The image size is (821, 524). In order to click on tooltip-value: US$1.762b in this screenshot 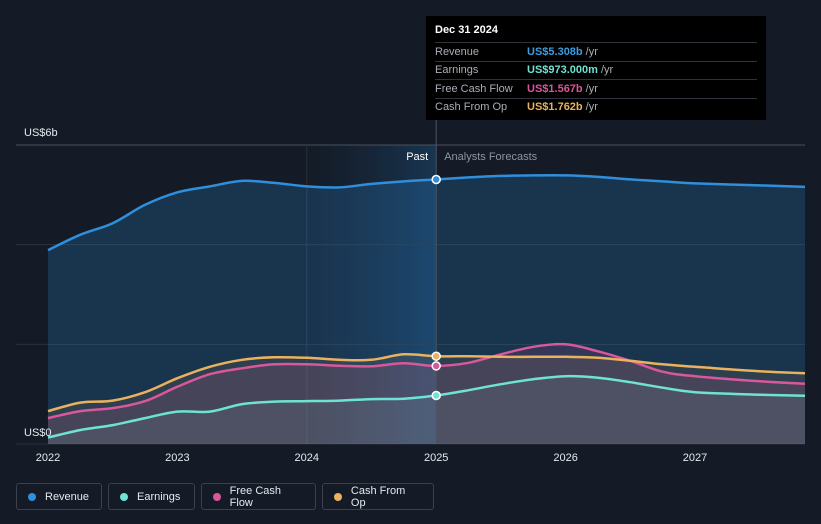, I will do `click(555, 107)`.